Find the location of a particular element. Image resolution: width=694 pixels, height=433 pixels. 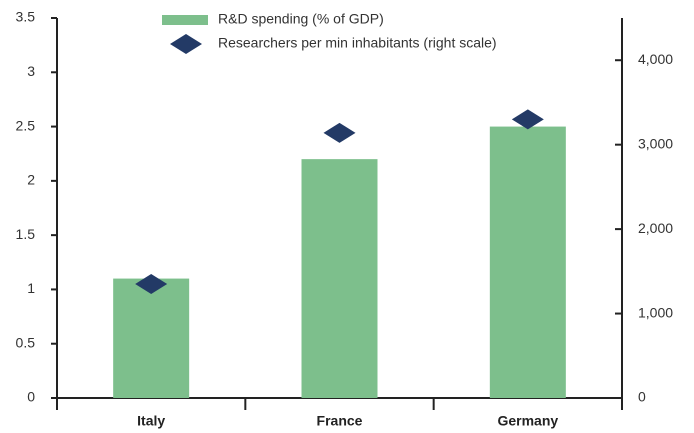

y2-tick-label: 4,000 is located at coordinates (655, 59).